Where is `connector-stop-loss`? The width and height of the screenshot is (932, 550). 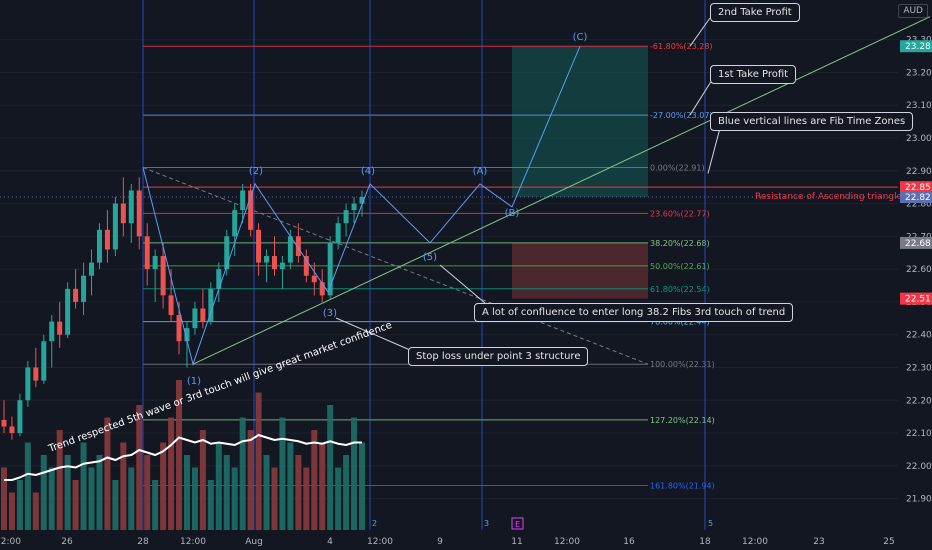
connector-stop-loss is located at coordinates (373, 334).